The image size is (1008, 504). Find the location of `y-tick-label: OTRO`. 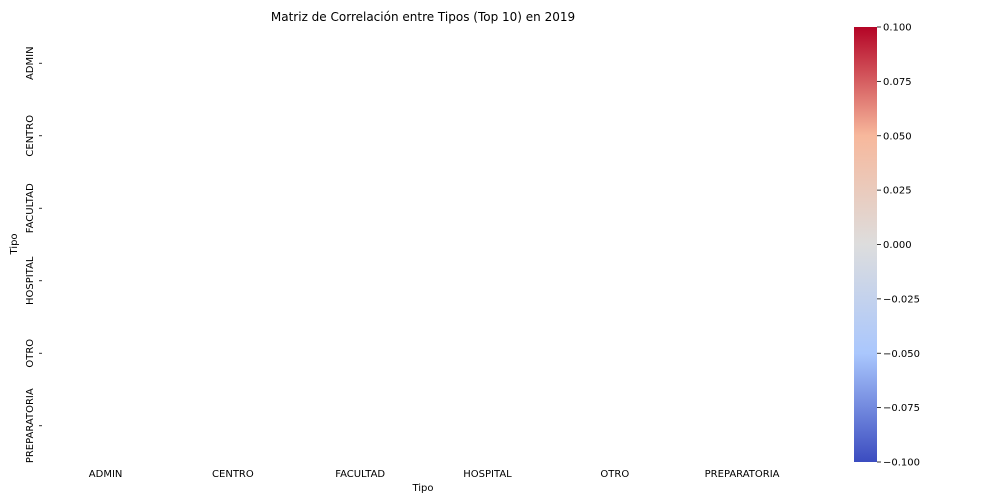

y-tick-label: OTRO is located at coordinates (30, 353).